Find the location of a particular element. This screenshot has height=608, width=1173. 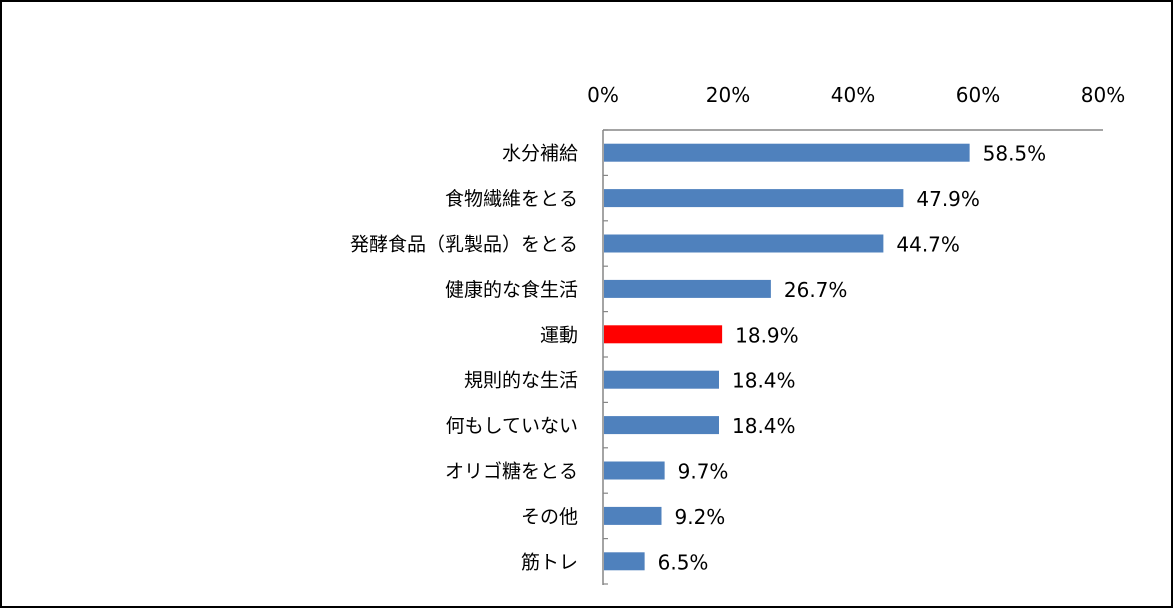

data-label: 6.5% is located at coordinates (683, 562).